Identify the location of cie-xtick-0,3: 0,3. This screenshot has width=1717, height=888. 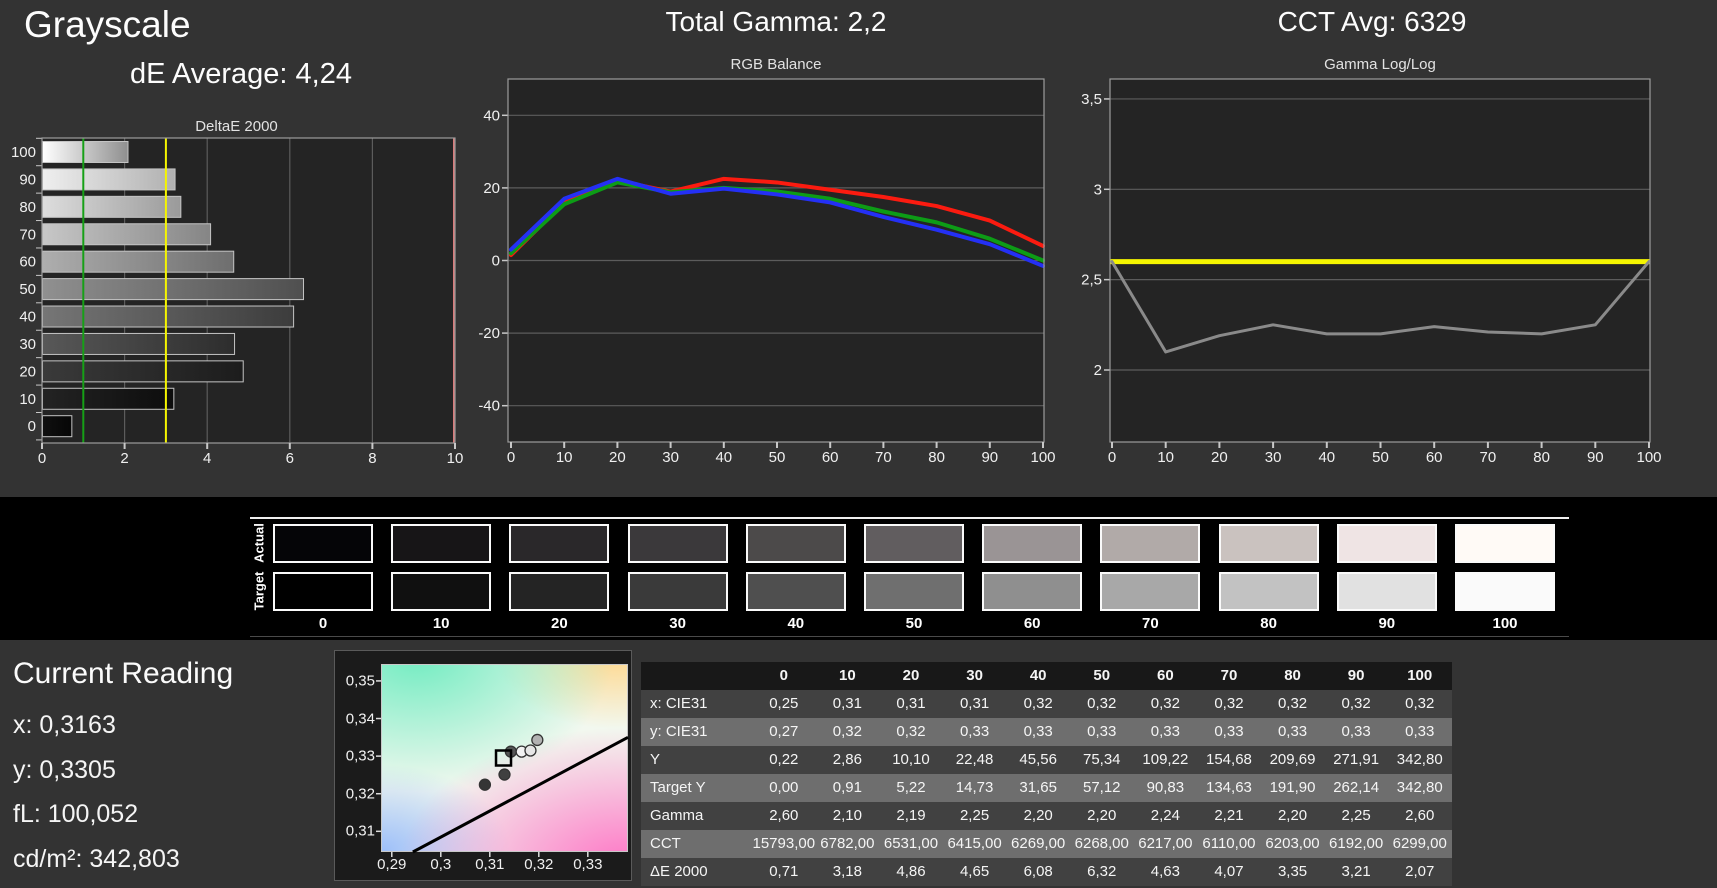
(441, 864).